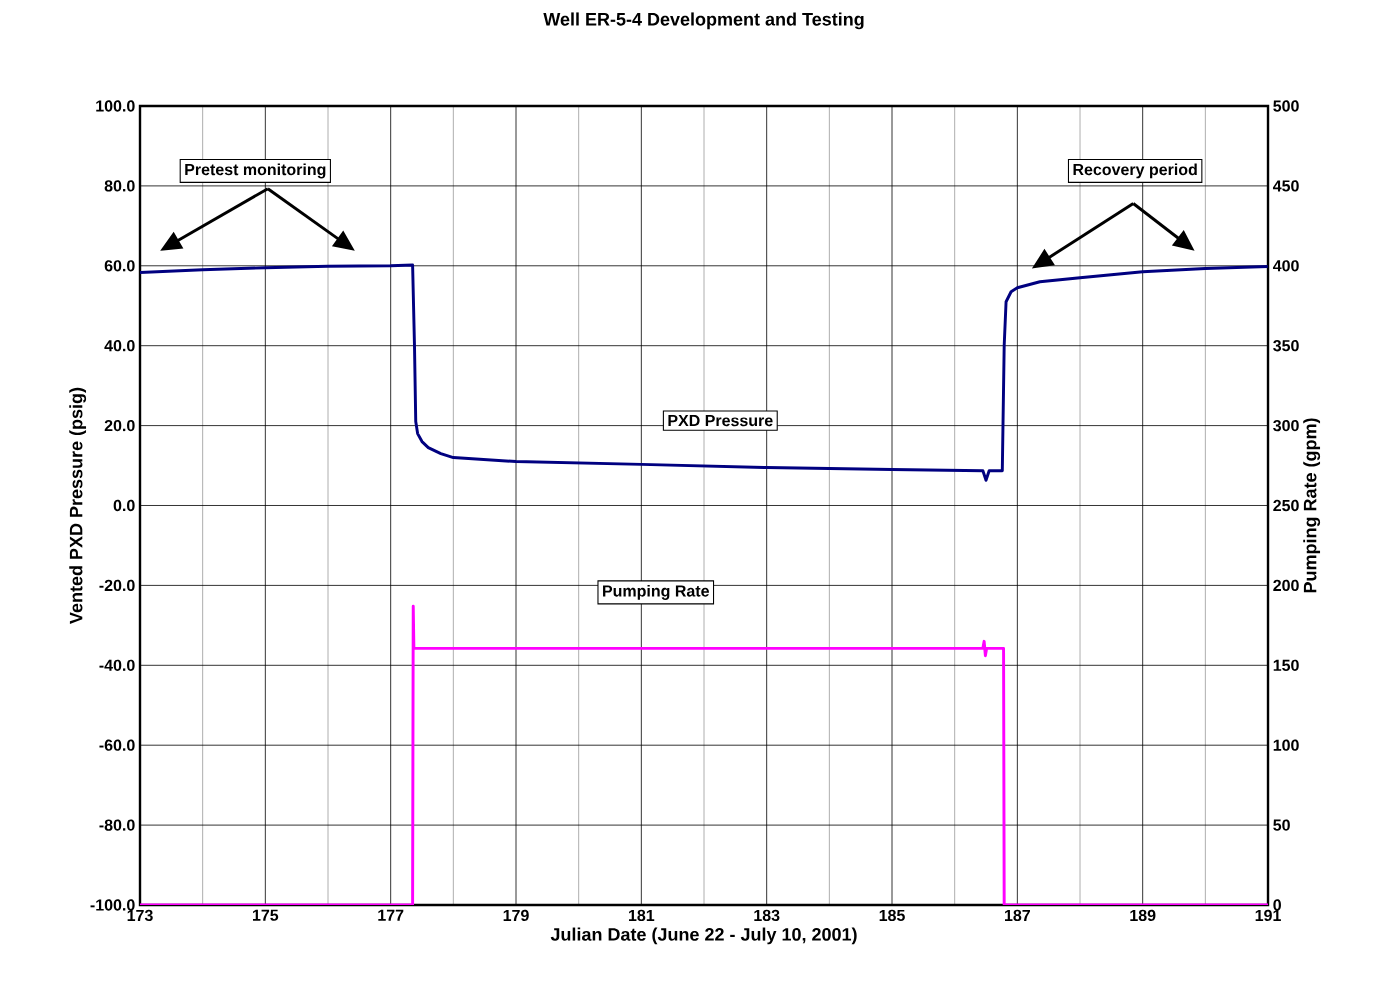 The image size is (1373, 999). I want to click on x-tick-label: 173, so click(140, 915).